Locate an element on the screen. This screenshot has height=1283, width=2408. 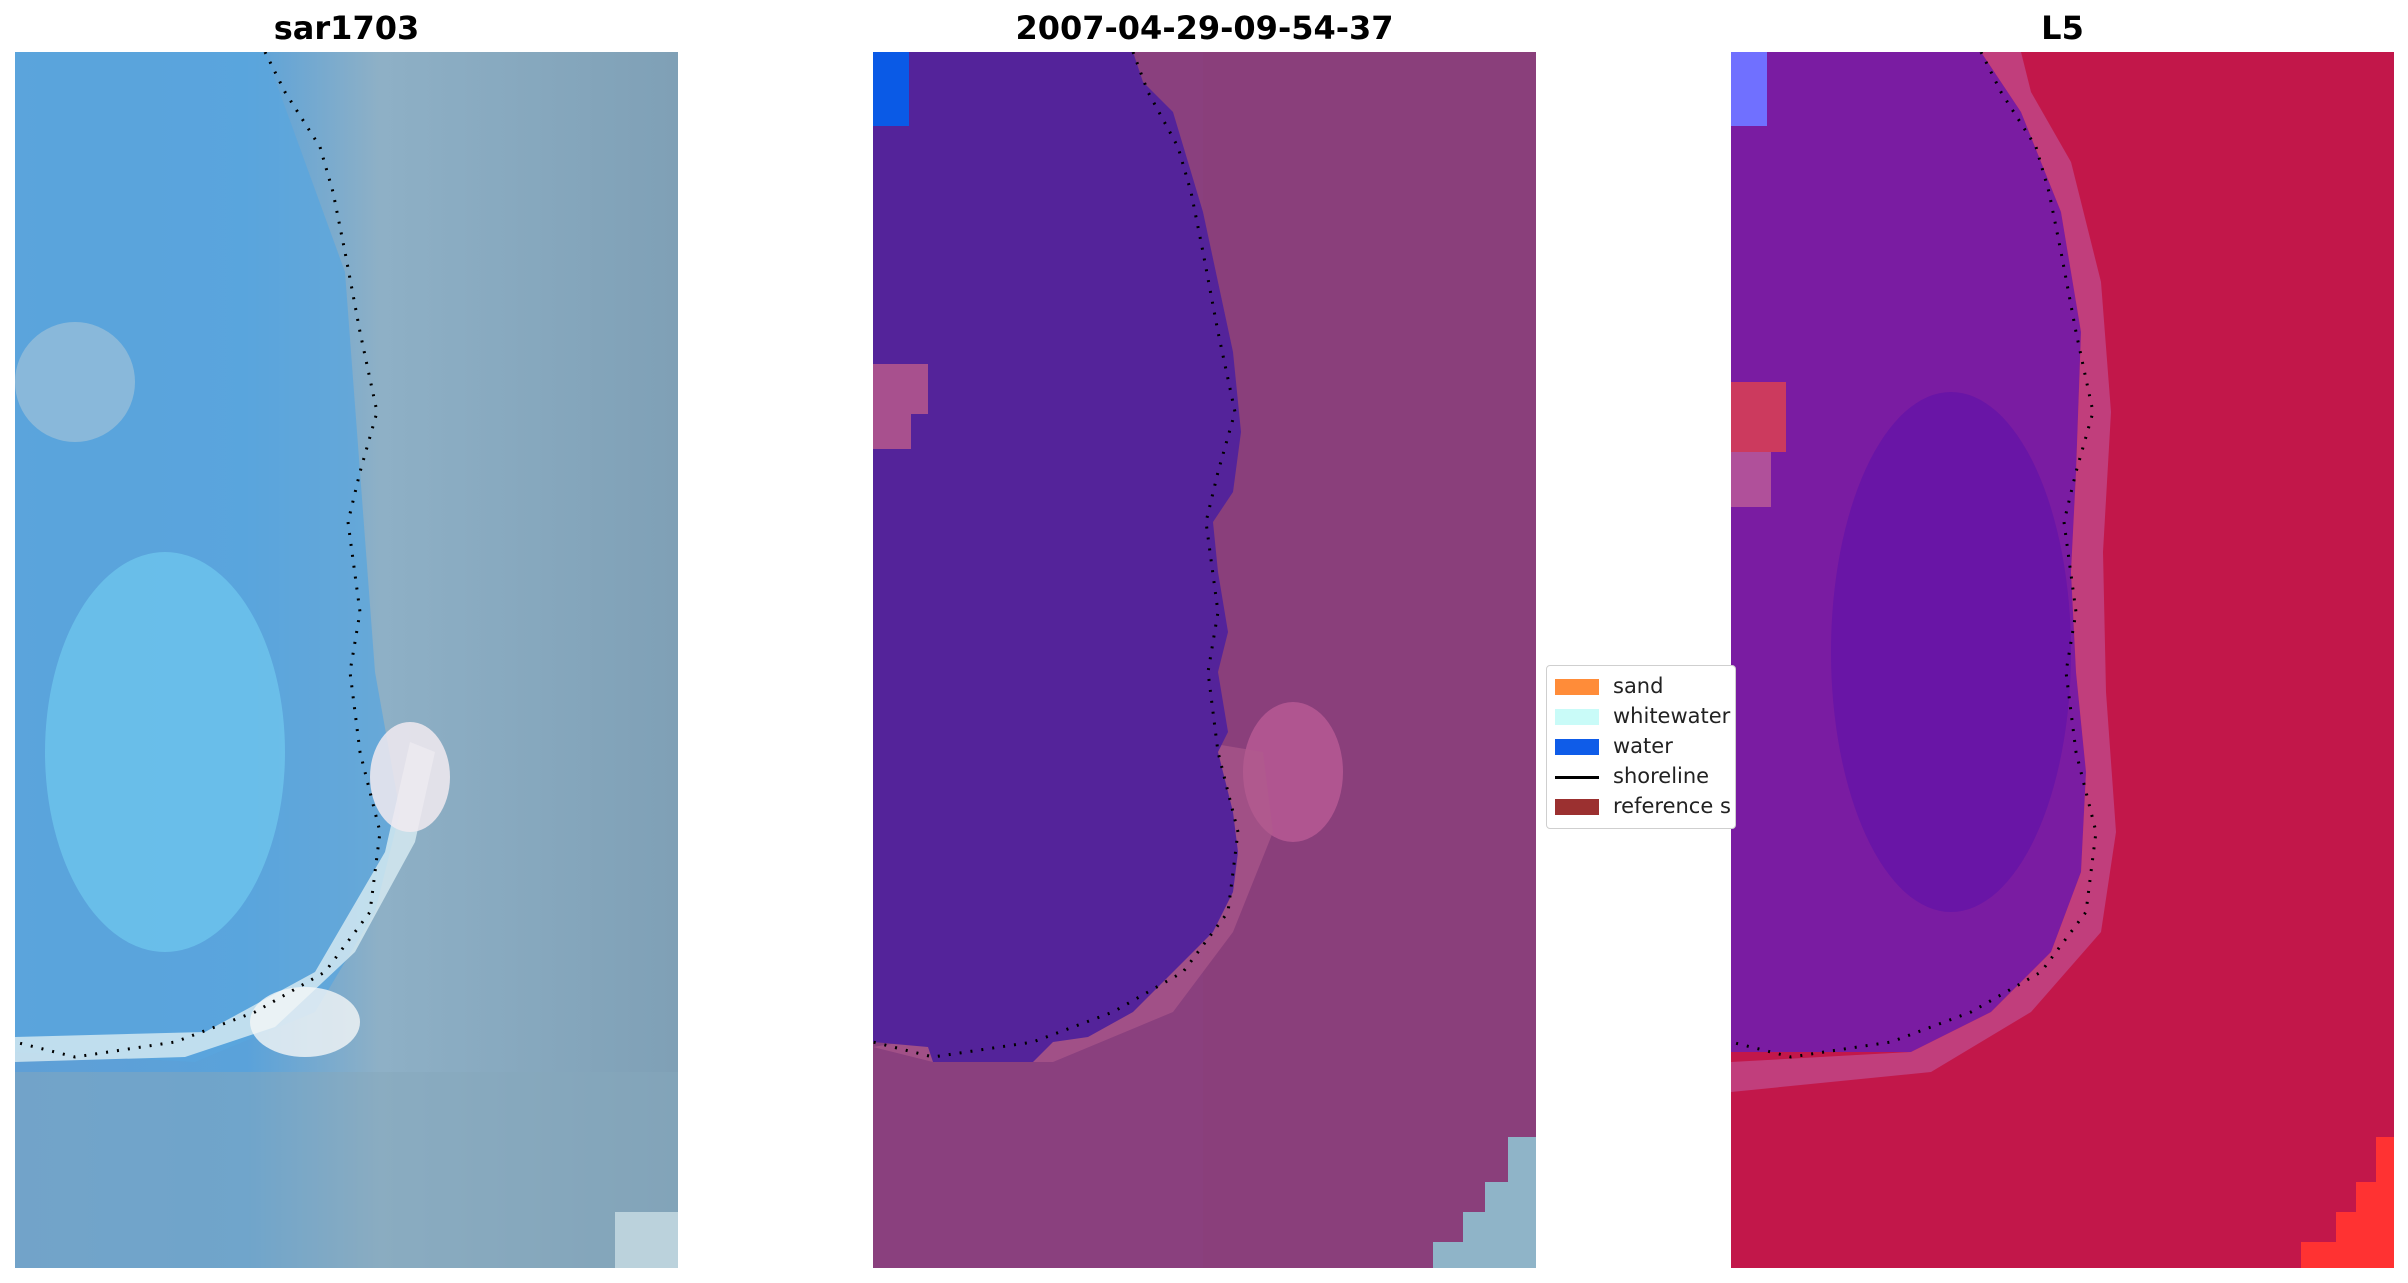
legend-item-water: water is located at coordinates (1641, 746).